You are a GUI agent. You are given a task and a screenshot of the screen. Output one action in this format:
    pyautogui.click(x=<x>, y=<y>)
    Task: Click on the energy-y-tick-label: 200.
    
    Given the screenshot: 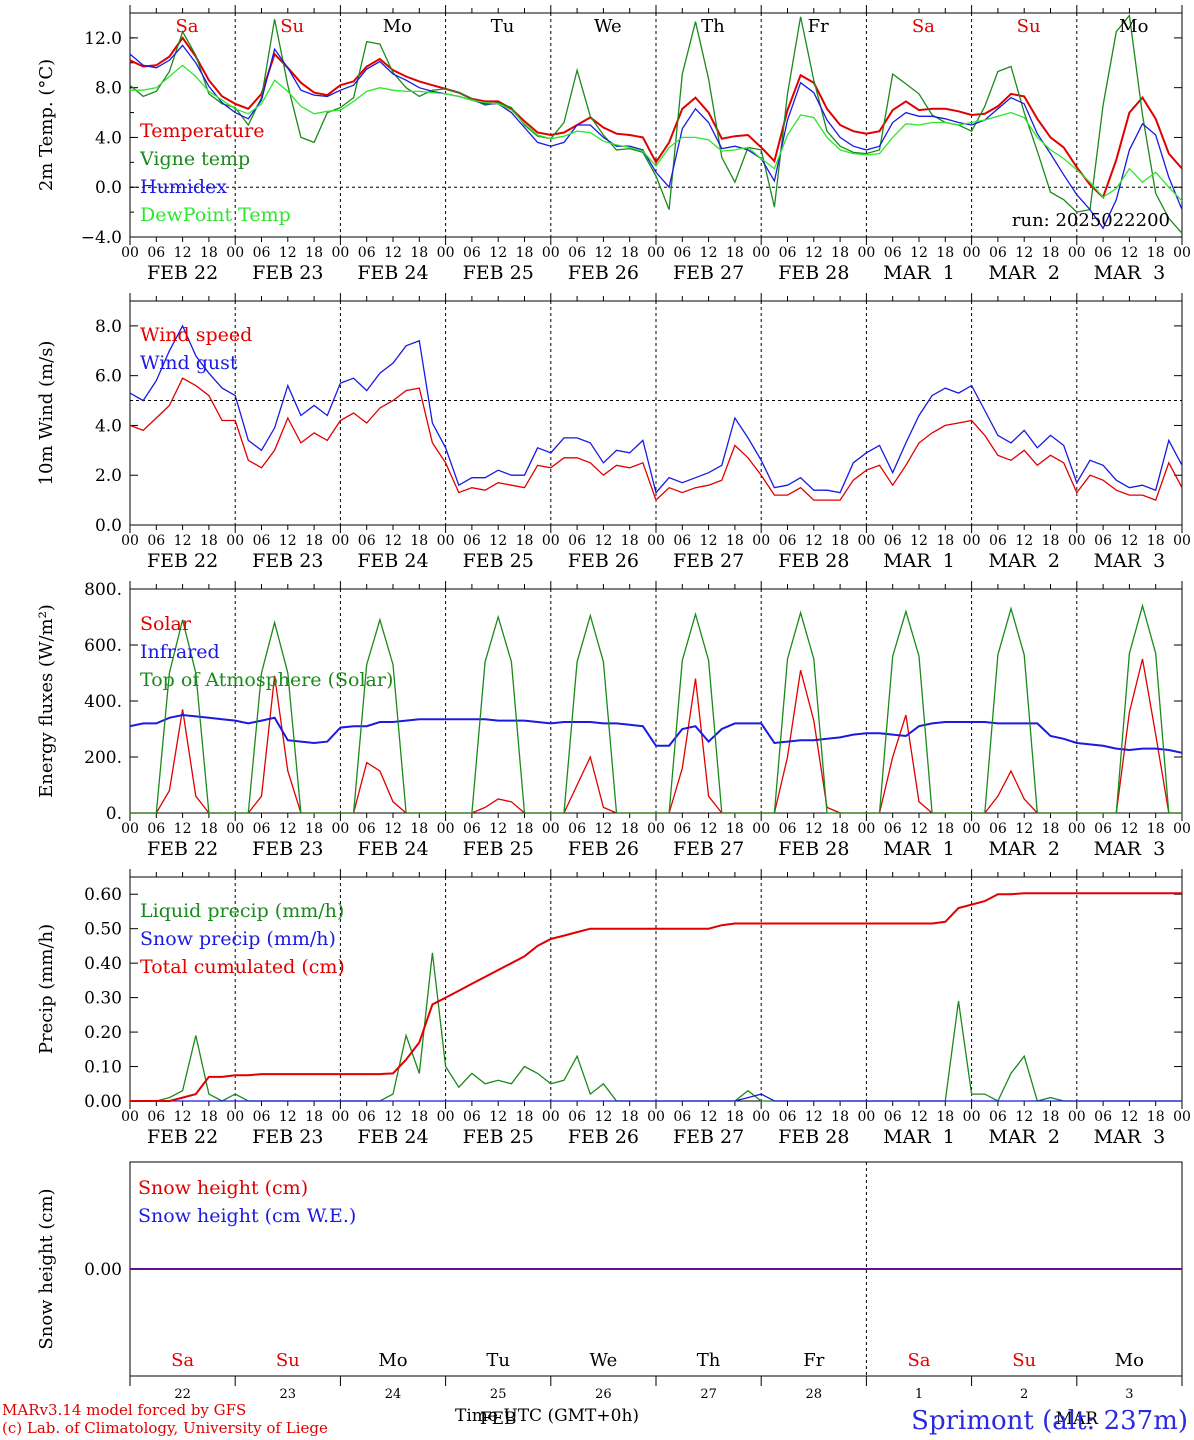 What is the action you would take?
    pyautogui.click(x=103, y=758)
    